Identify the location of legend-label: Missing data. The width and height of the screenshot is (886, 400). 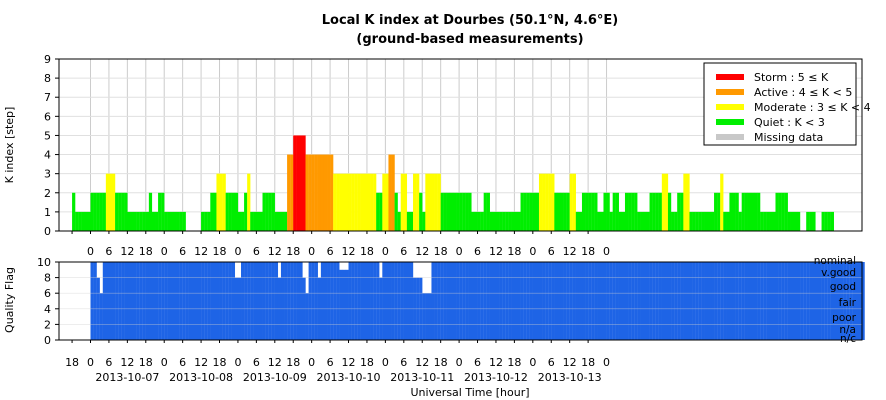
(788, 137).